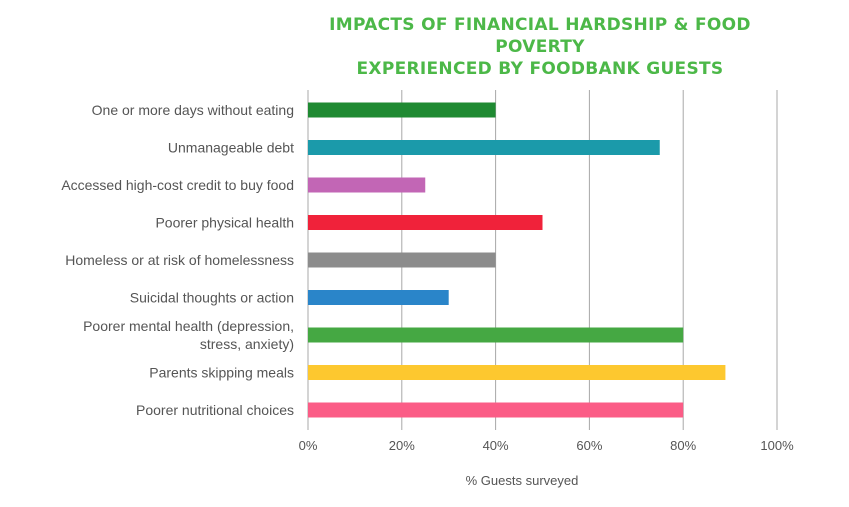 The width and height of the screenshot is (849, 507). I want to click on x-tick-label-40: 40%, so click(496, 445).